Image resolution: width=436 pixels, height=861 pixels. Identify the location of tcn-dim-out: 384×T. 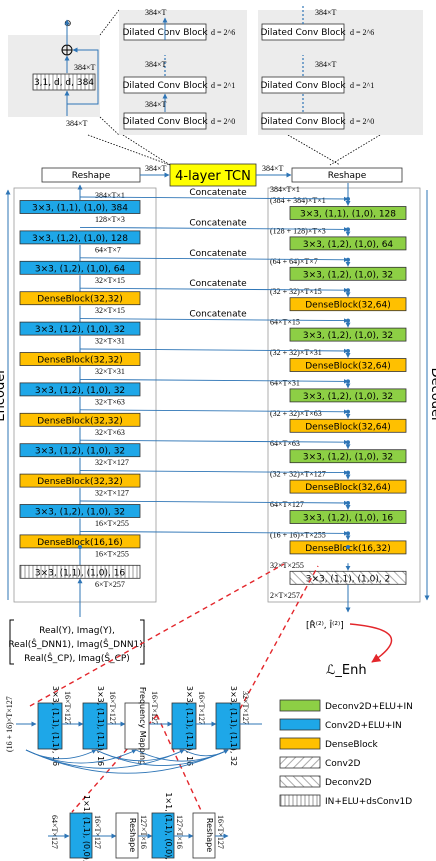
(273, 168).